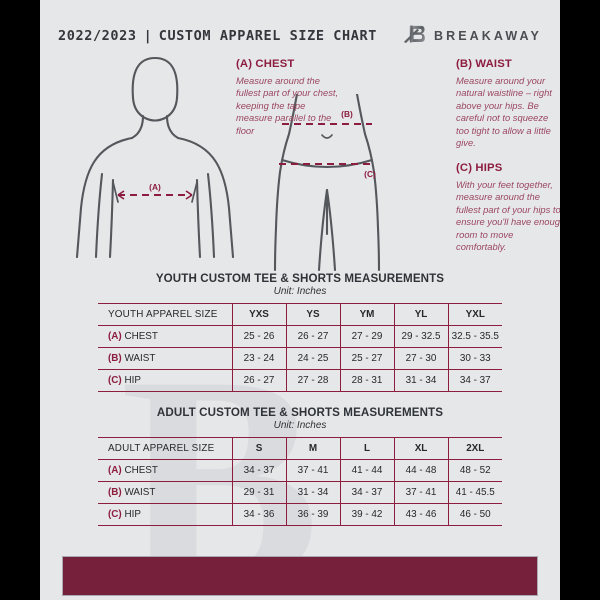 Image resolution: width=600 pixels, height=600 pixels. Describe the element at coordinates (155, 187) in the screenshot. I see `chest-marker-label: (A)` at that location.